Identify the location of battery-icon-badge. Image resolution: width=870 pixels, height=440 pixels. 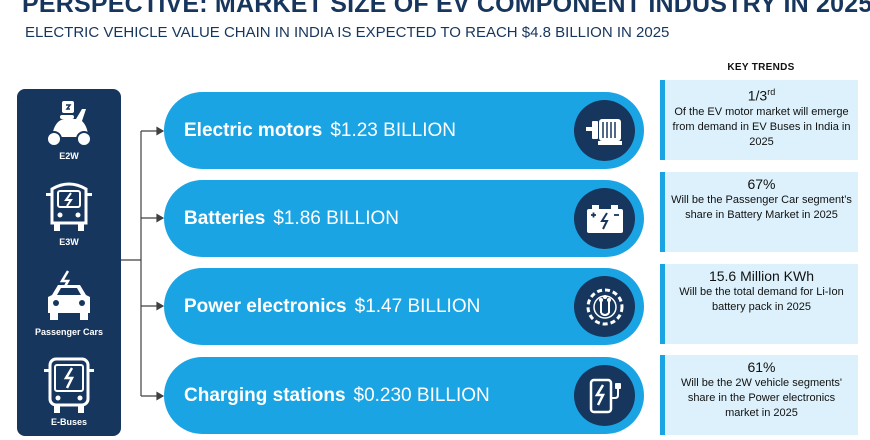
(604, 218).